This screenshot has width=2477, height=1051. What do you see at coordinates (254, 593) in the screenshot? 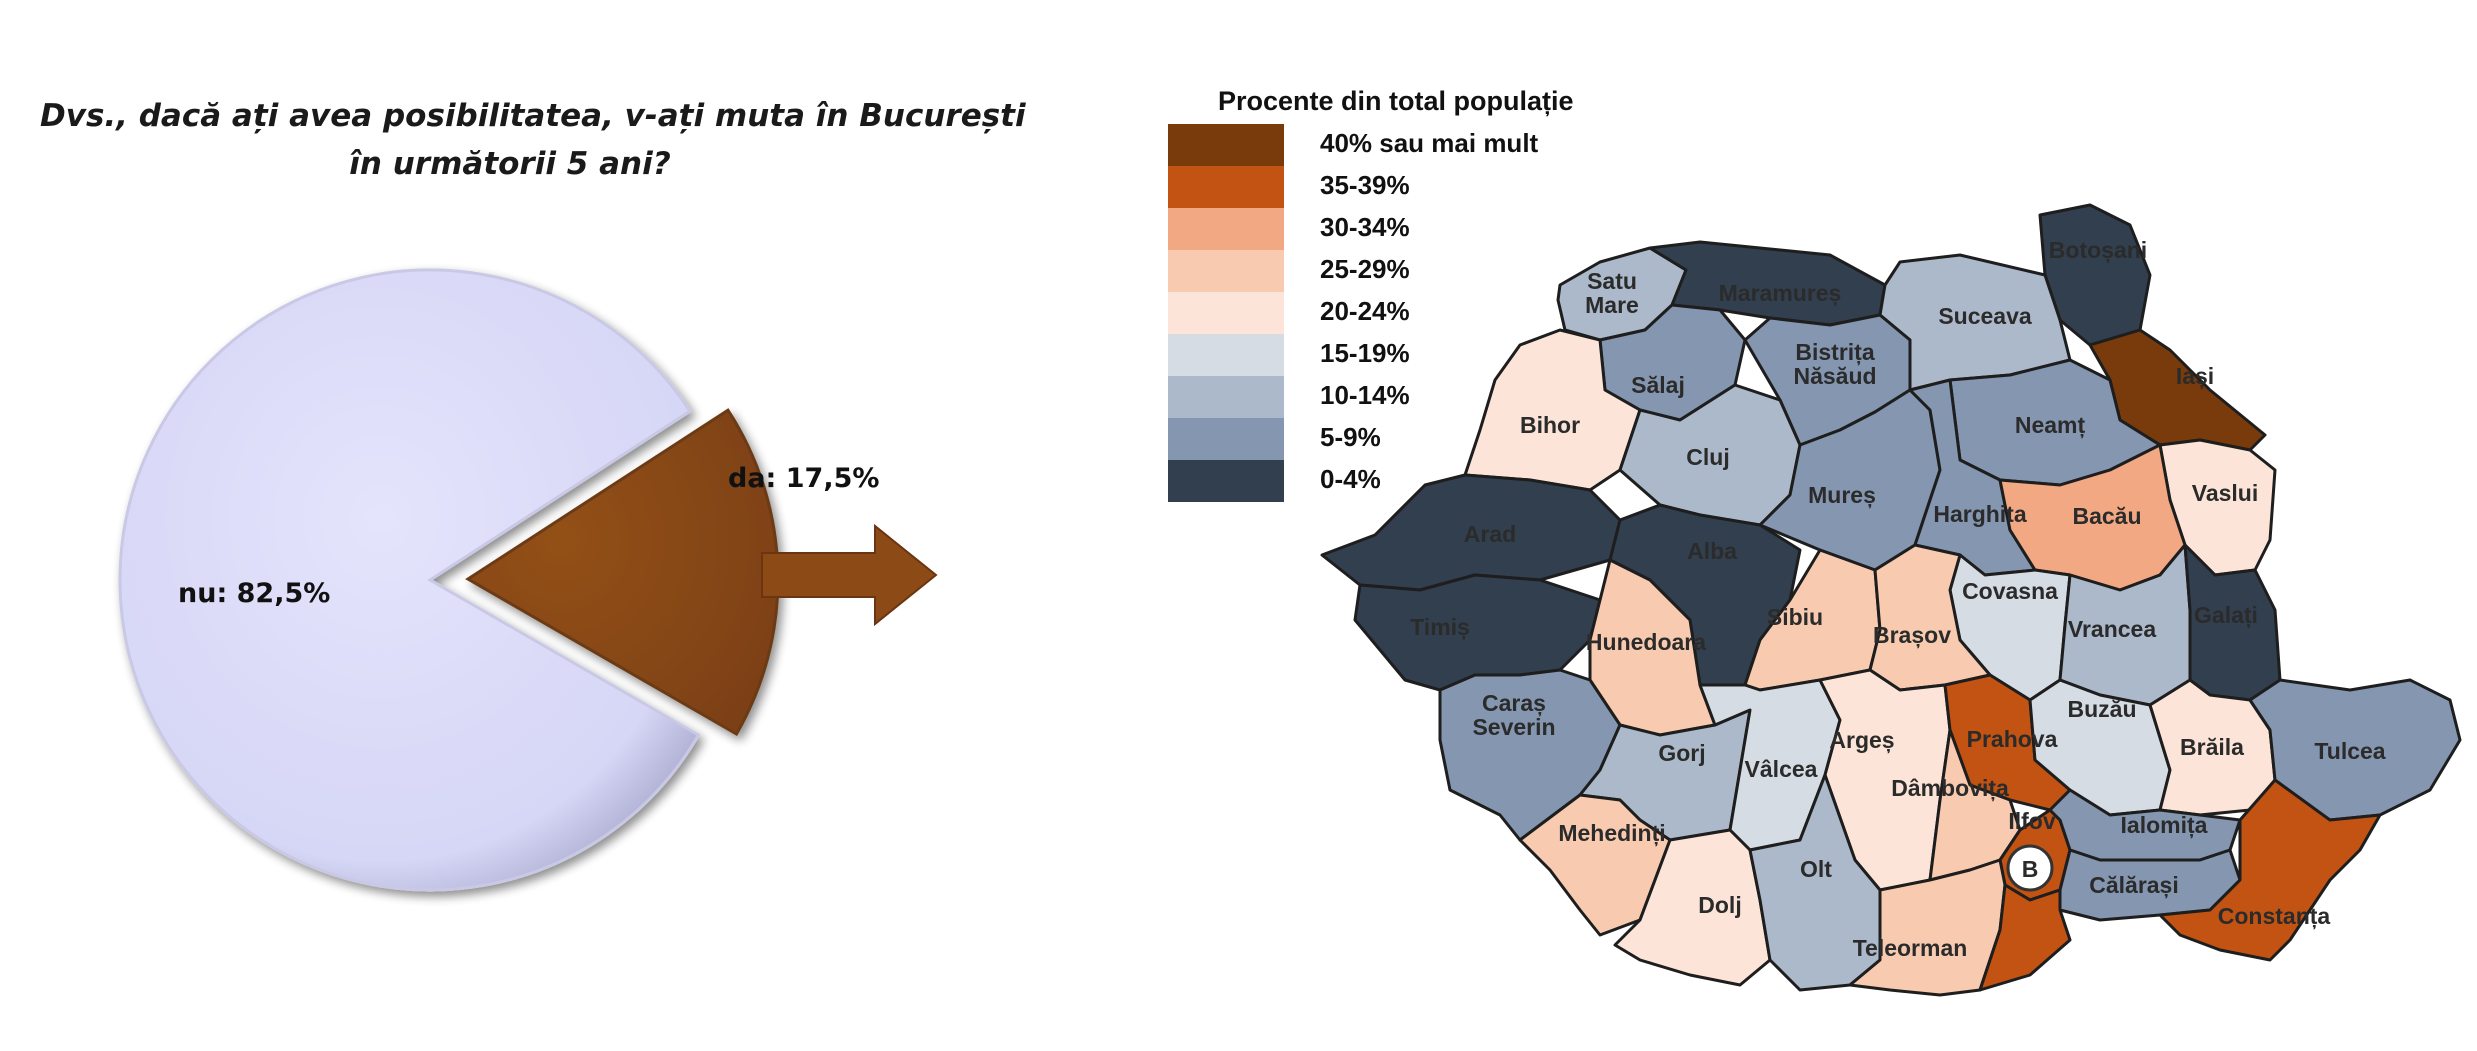
I see `pie-label-nu: nu: 82,5%` at bounding box center [254, 593].